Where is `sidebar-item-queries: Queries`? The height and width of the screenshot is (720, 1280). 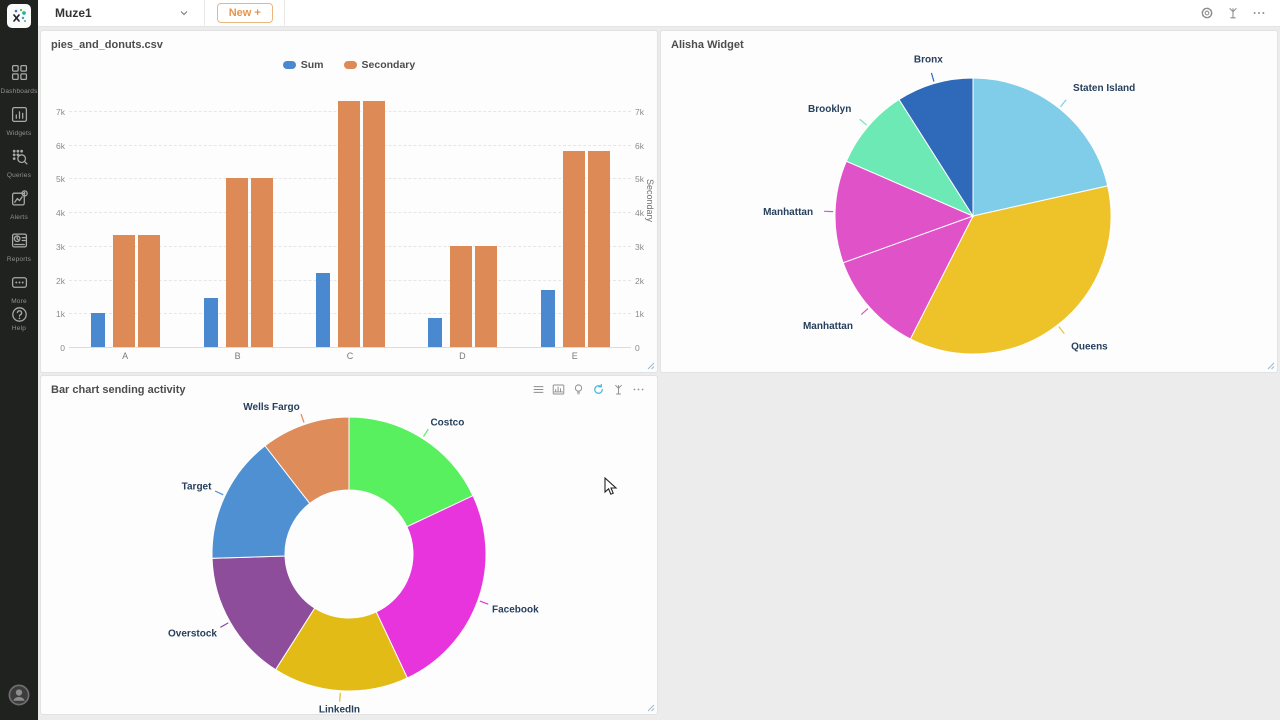 sidebar-item-queries: Queries is located at coordinates (19, 163).